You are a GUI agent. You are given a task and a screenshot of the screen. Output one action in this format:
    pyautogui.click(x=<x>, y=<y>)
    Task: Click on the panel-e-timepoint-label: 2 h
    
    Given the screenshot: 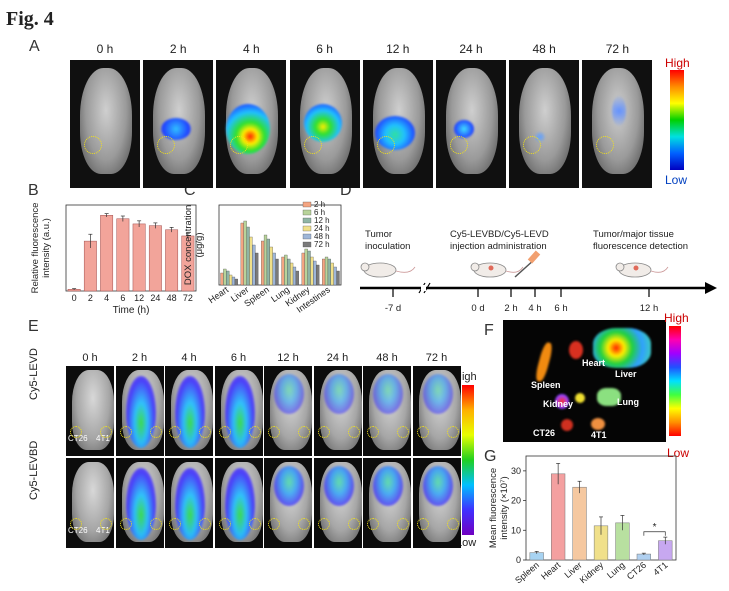 What is the action you would take?
    pyautogui.click(x=139, y=358)
    